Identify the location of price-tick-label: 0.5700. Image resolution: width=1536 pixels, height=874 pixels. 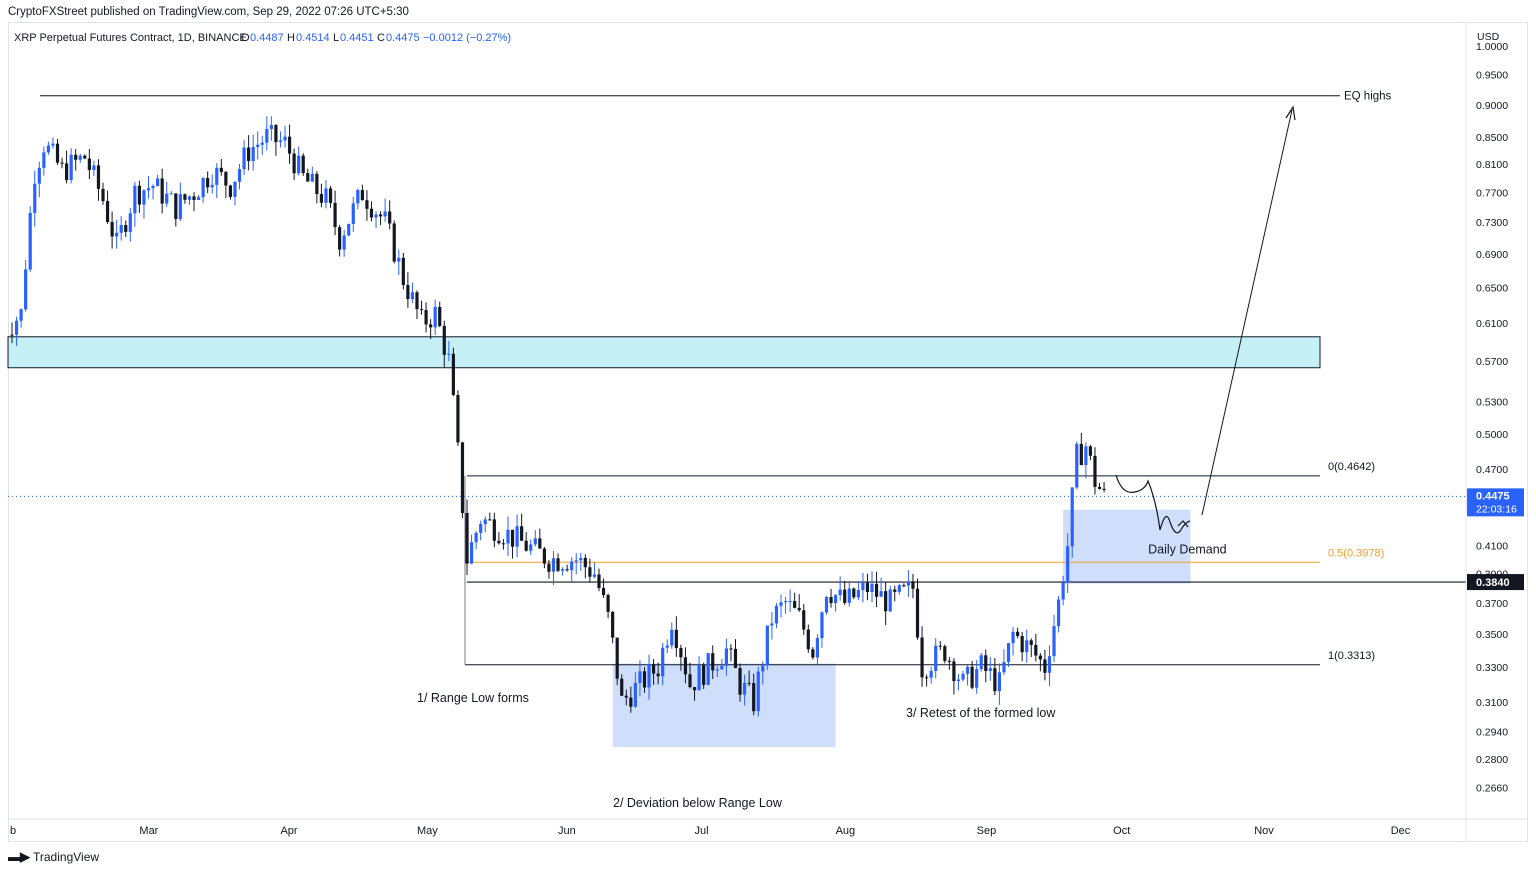
(1492, 362).